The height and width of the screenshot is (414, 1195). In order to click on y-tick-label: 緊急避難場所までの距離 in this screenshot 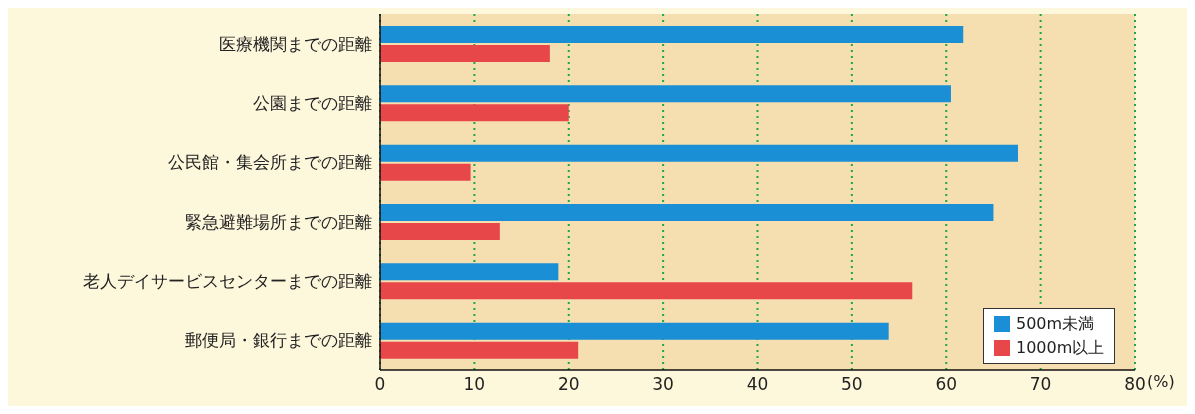, I will do `click(278, 221)`.